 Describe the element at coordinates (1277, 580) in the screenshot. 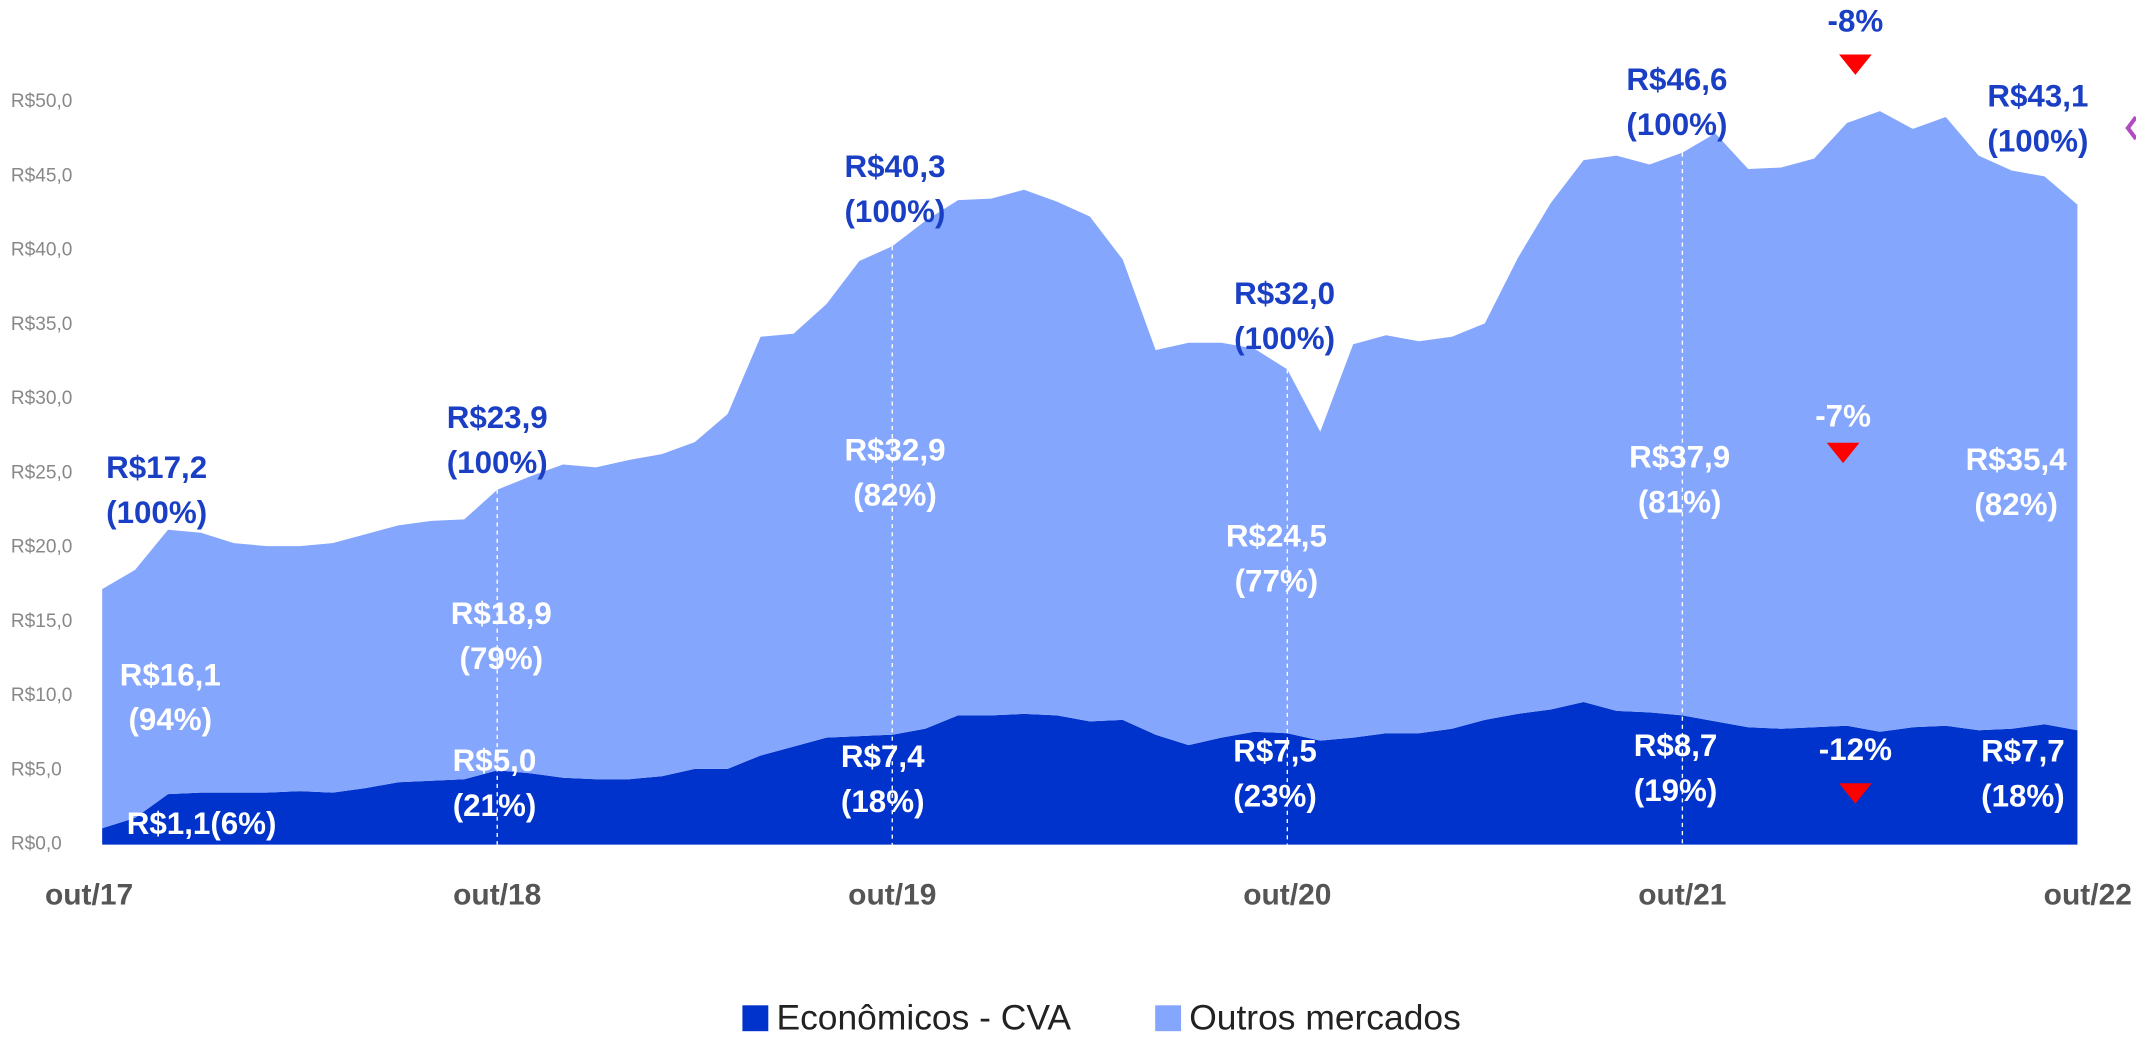

I see `data-label: (77%)` at that location.